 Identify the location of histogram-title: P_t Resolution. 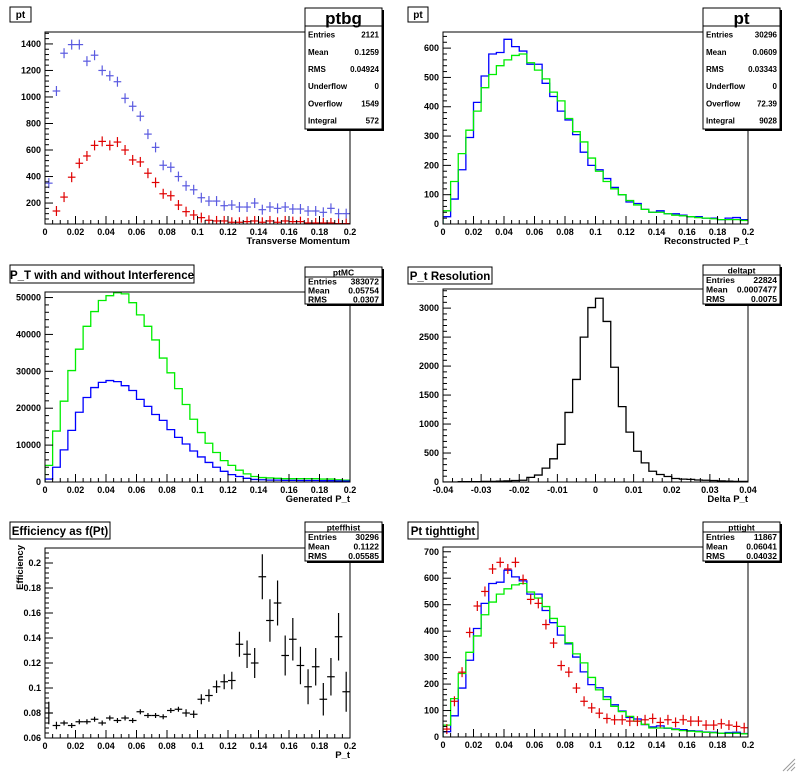
(450, 277).